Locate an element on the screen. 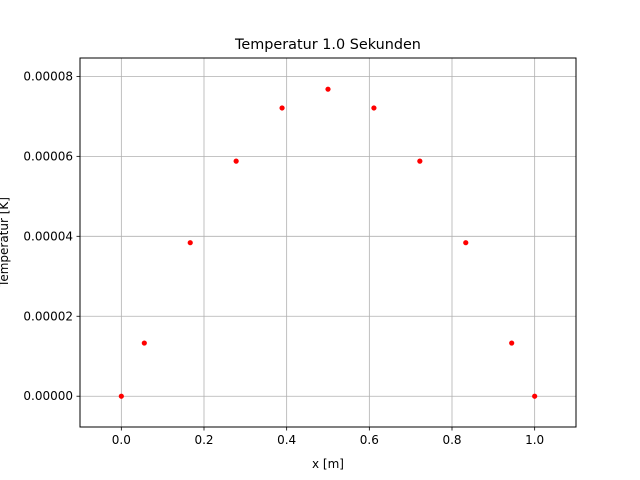  y-tick-label: 0.00000 is located at coordinates (48, 396).